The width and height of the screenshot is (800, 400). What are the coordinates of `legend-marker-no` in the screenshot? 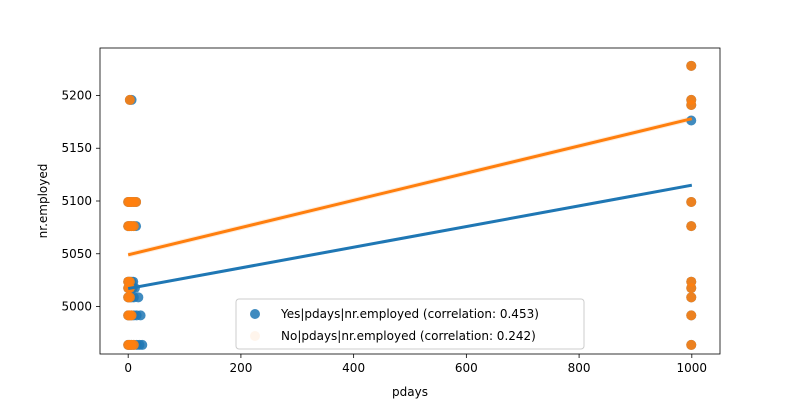 It's located at (255, 336).